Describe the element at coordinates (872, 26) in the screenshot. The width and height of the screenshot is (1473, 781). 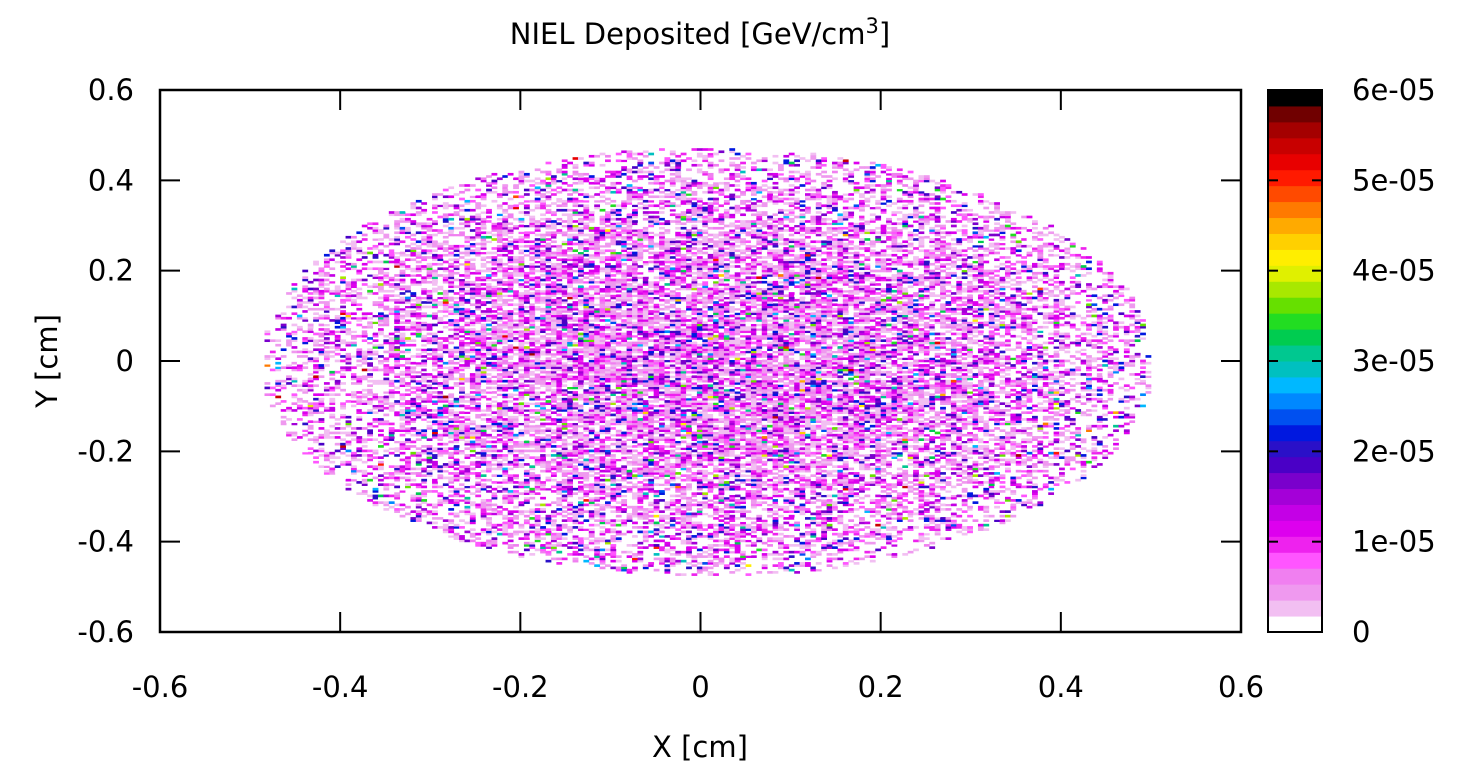
I see `chart-title-superscript: 3` at that location.